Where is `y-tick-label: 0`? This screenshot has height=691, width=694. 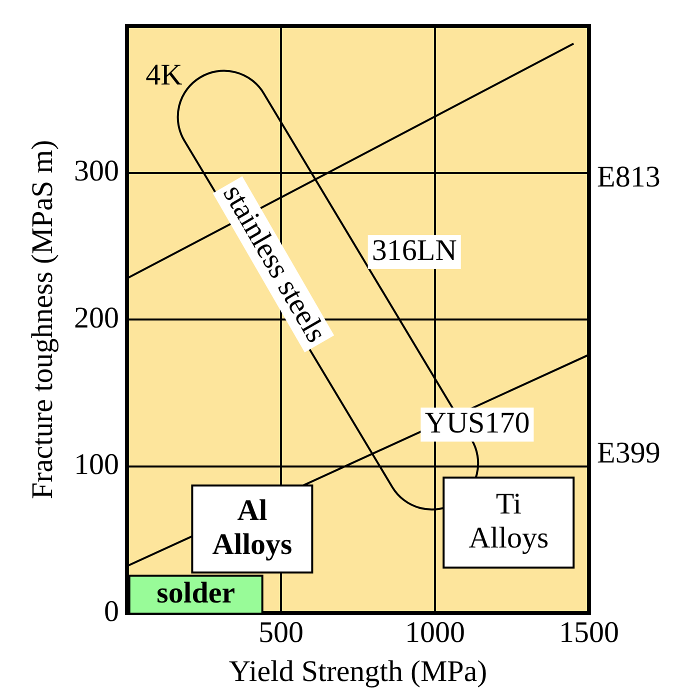 y-tick-label: 0 is located at coordinates (111, 611).